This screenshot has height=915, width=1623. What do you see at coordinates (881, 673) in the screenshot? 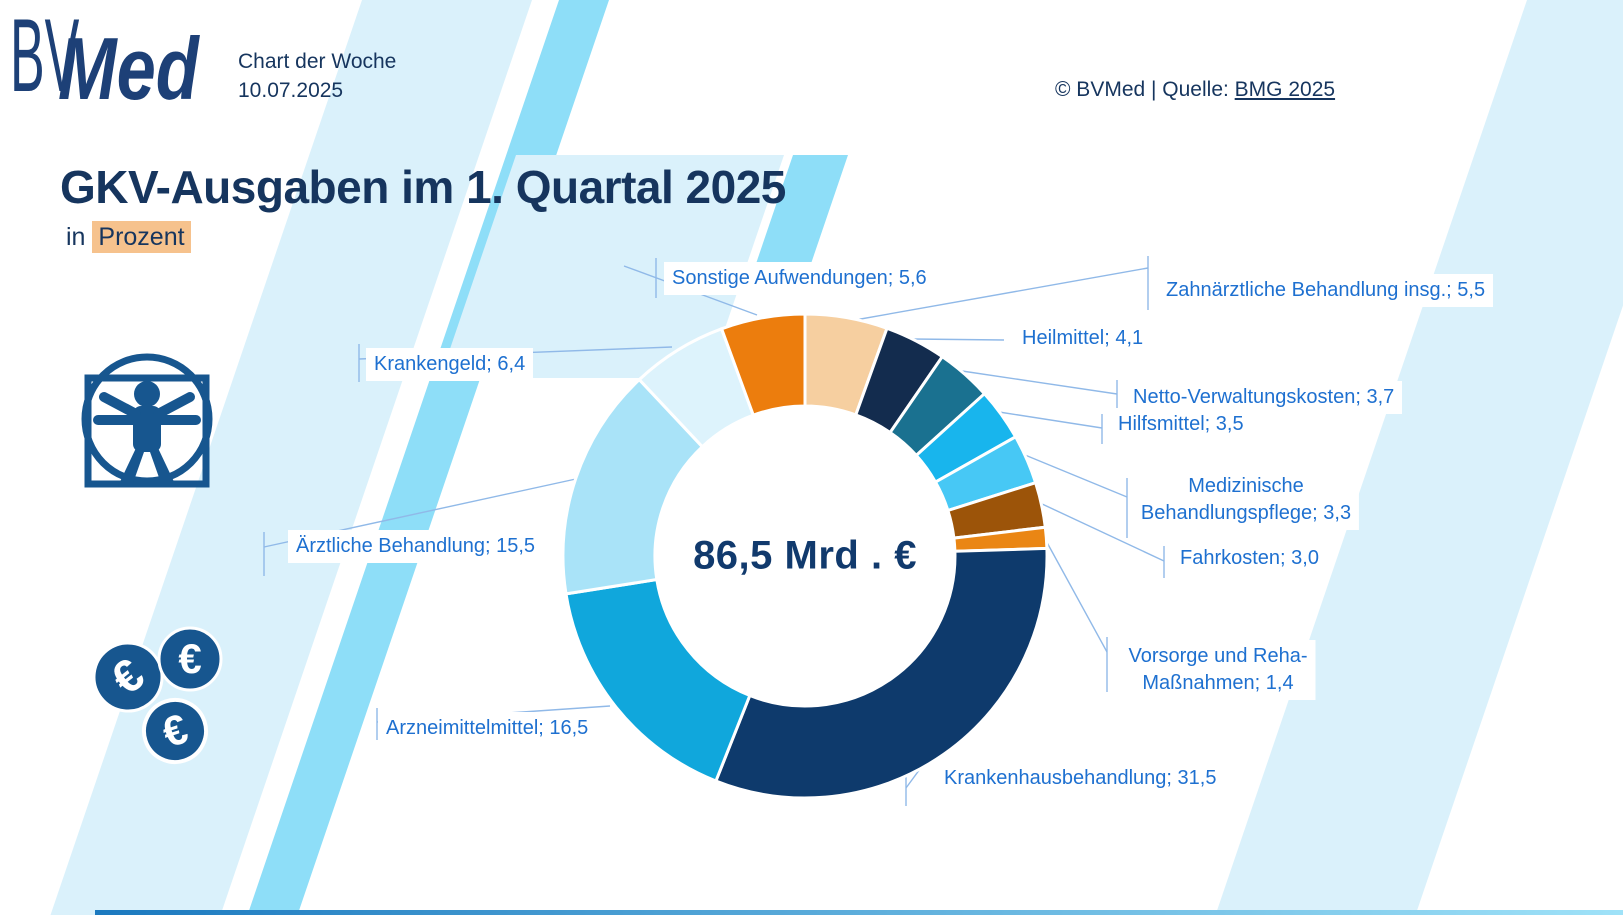
I see `slice-krankenhaus` at bounding box center [881, 673].